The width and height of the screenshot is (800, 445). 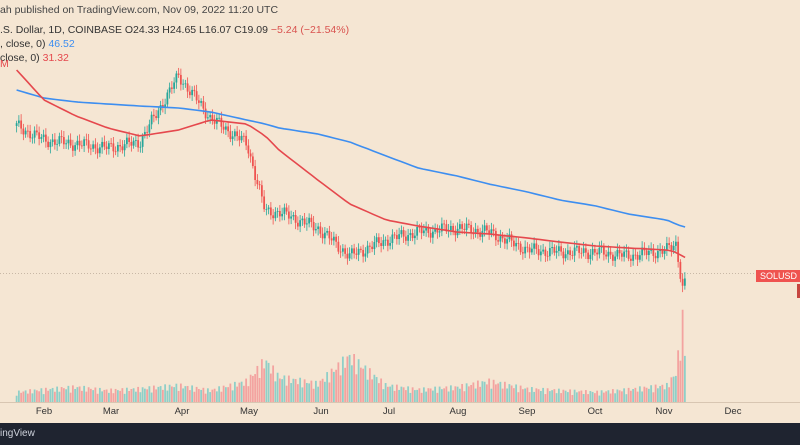 I want to click on x-tick-label: Jun, so click(x=320, y=411).